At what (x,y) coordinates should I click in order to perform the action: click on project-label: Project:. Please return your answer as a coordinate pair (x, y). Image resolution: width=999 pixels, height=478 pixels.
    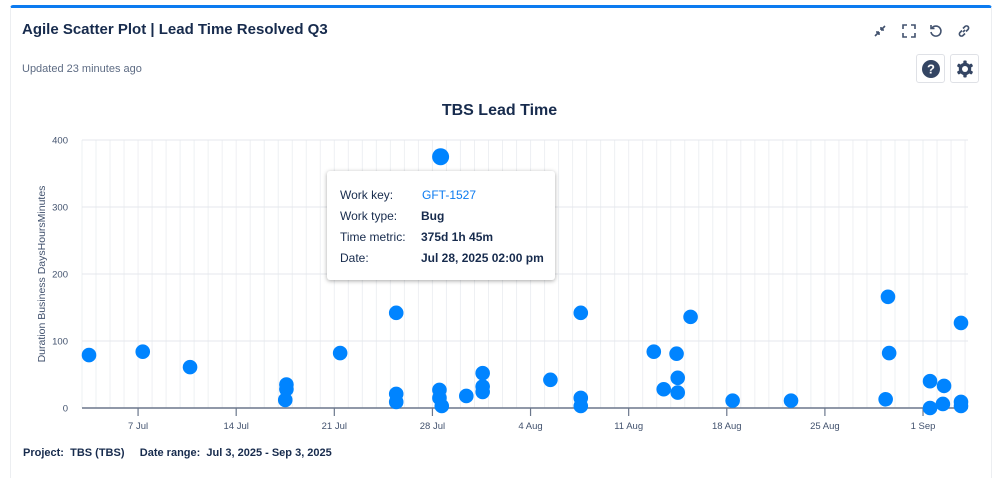
    Looking at the image, I should click on (43, 453).